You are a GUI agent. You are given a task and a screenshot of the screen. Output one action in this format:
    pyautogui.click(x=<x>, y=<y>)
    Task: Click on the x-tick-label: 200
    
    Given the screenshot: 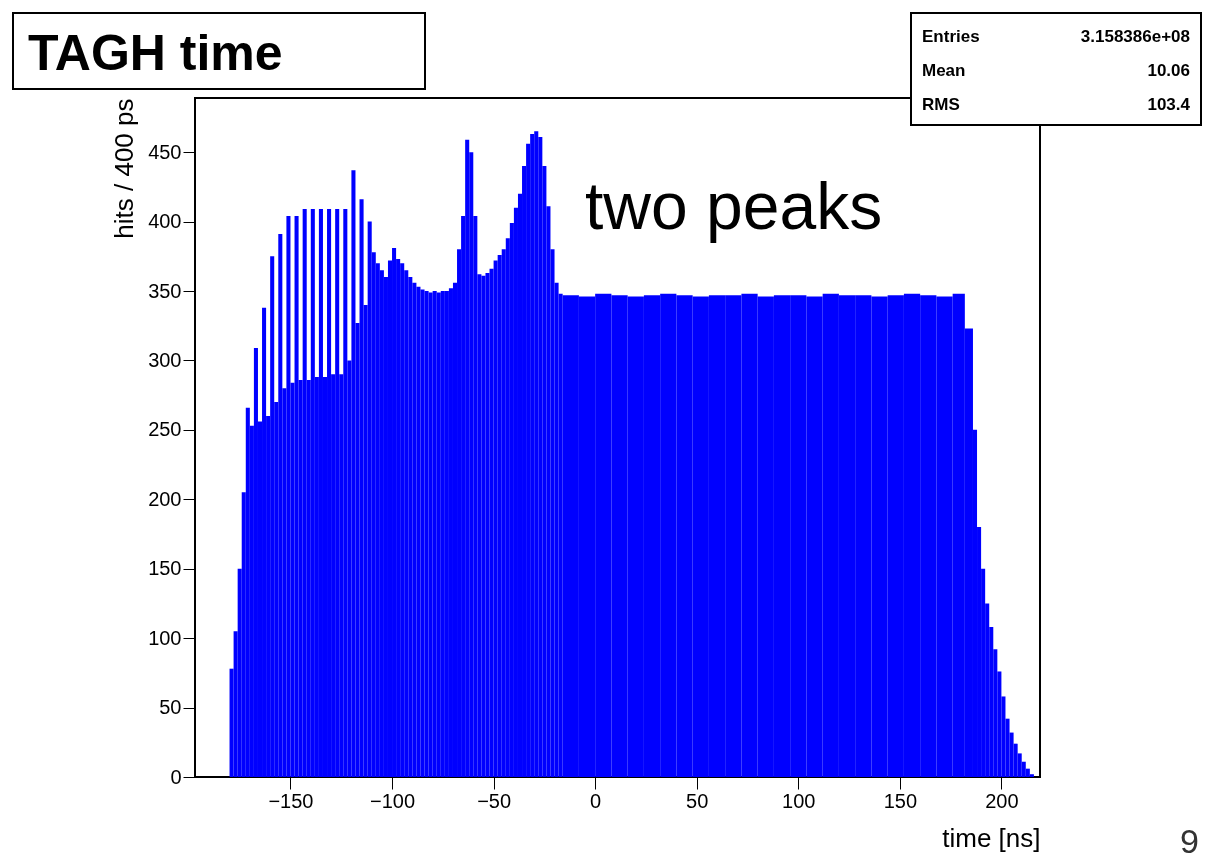 What is the action you would take?
    pyautogui.click(x=1002, y=800)
    